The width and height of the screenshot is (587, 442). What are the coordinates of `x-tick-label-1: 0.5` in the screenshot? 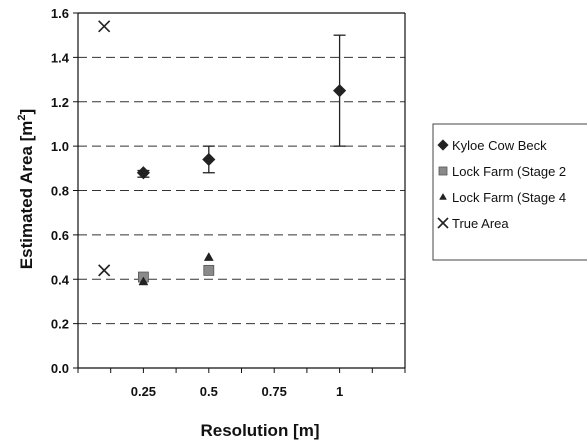 It's located at (209, 391).